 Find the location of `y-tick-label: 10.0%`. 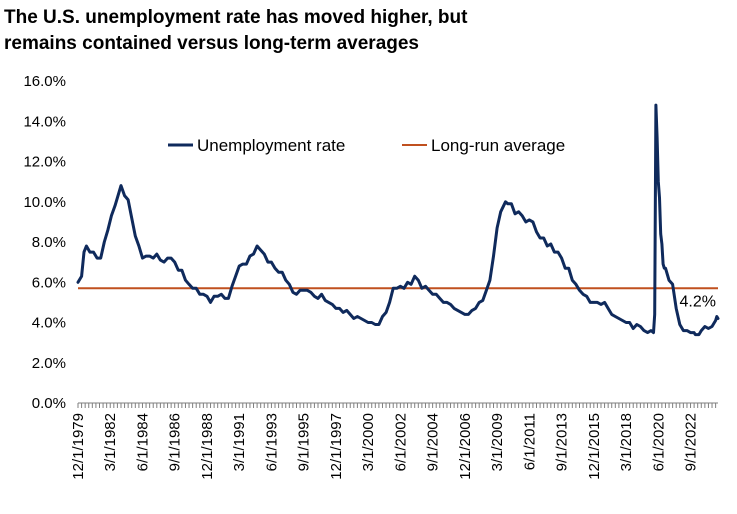

y-tick-label: 10.0% is located at coordinates (44, 202).